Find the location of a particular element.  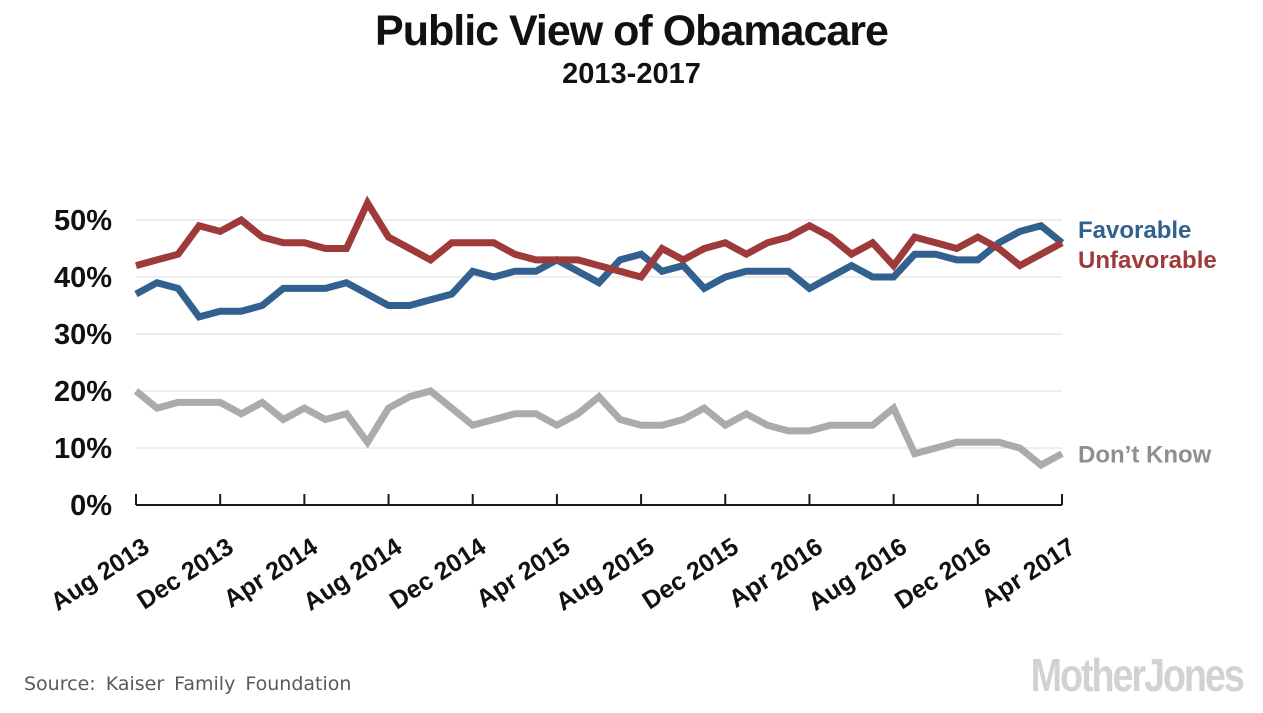

x-axis-label: Dec 2015 is located at coordinates (690, 574).